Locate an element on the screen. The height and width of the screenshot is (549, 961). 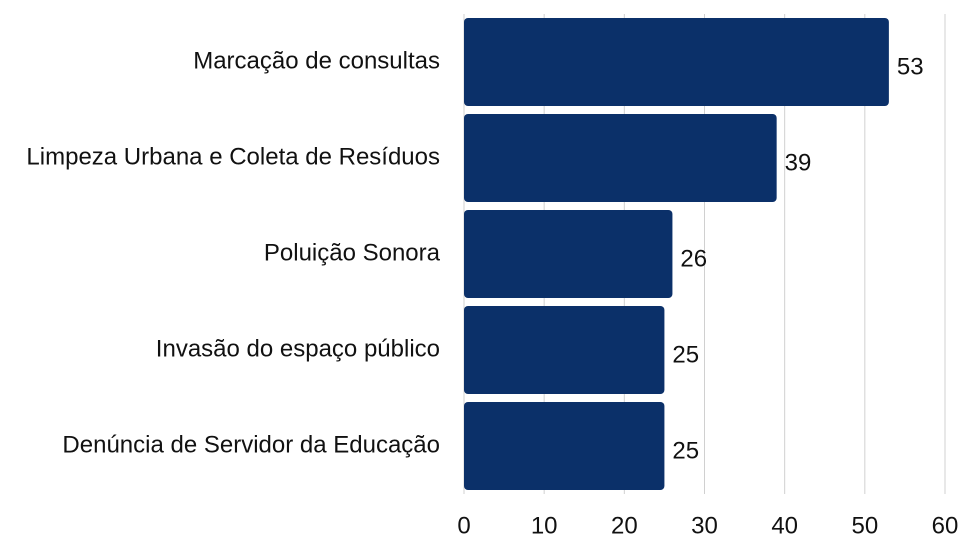
x-tick-label: 0 is located at coordinates (463, 525).